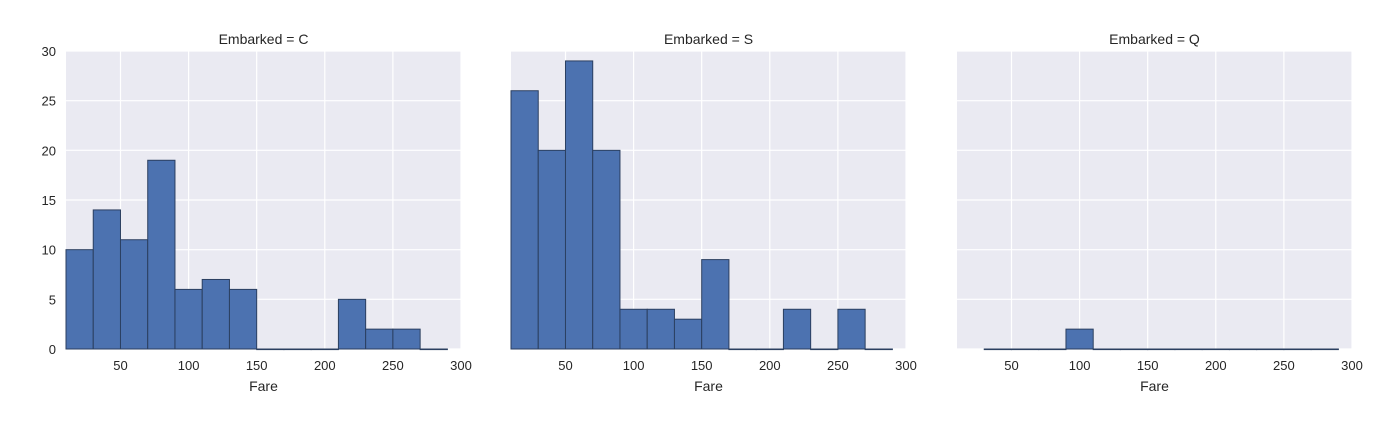  Describe the element at coordinates (52, 349) in the screenshot. I see `y-tick-label: 0` at that location.